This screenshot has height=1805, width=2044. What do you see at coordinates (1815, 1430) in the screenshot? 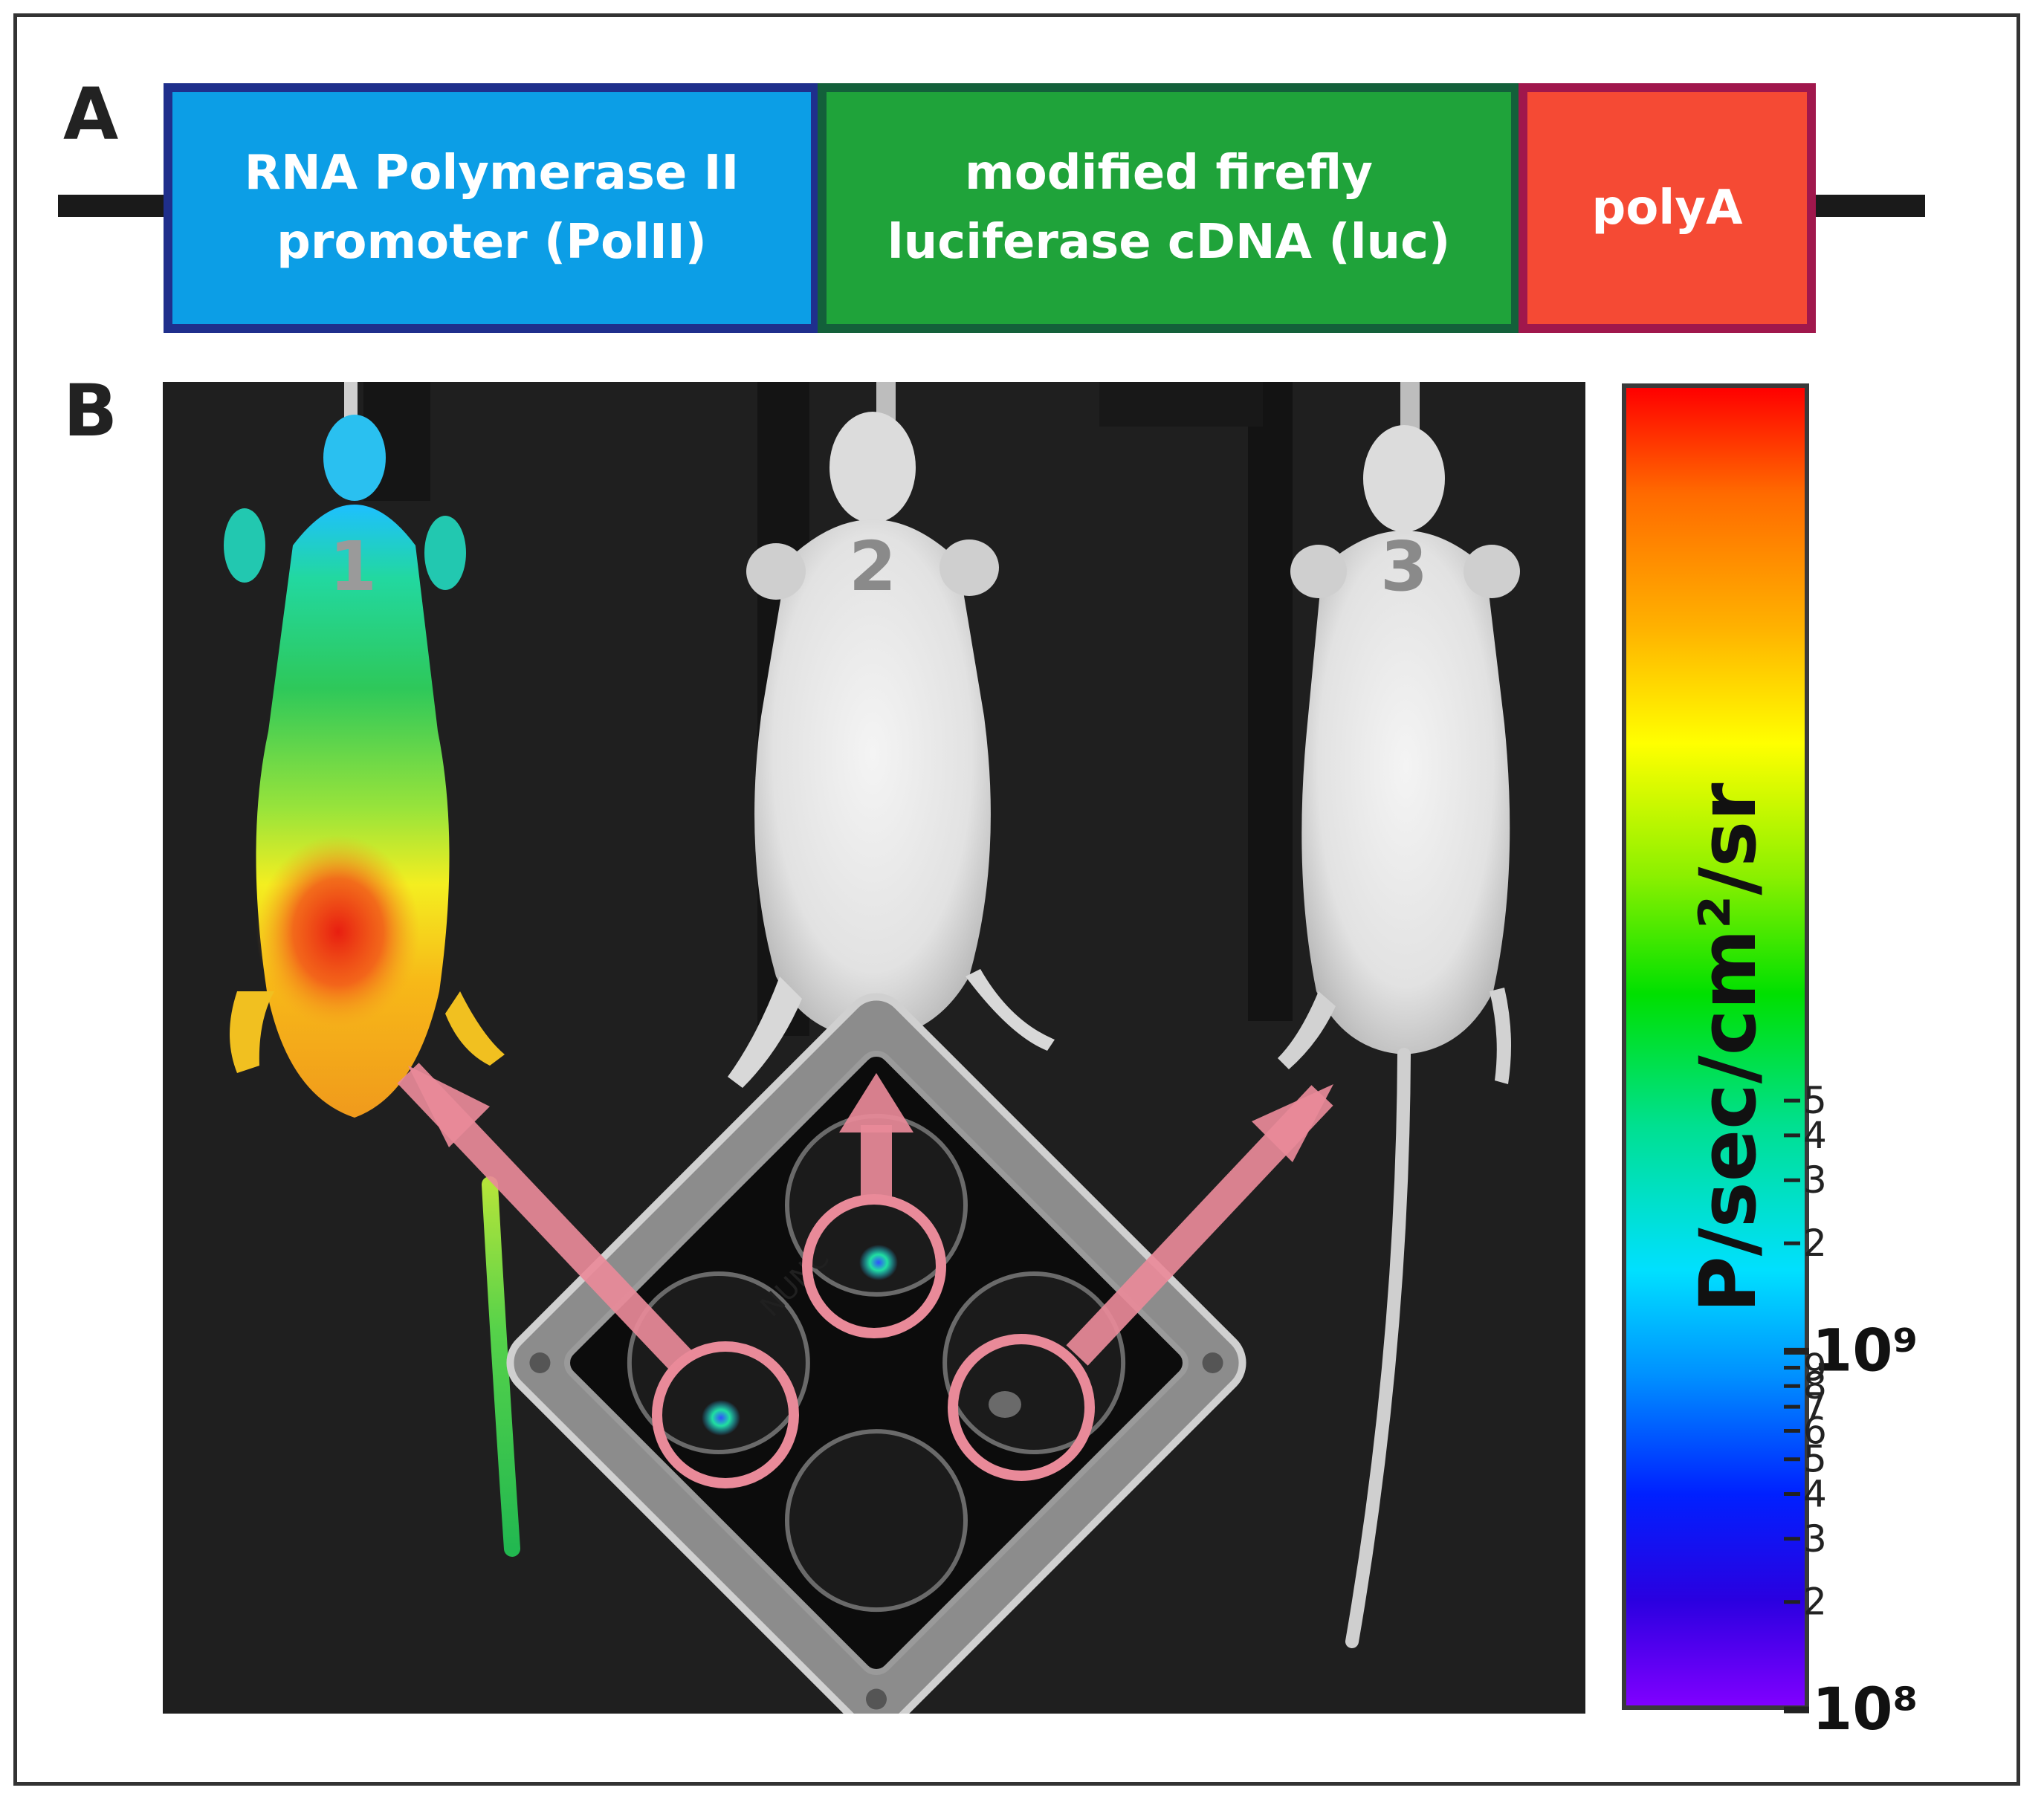
I see `colorbar-minor-label-lower-6: 6` at bounding box center [1815, 1430].